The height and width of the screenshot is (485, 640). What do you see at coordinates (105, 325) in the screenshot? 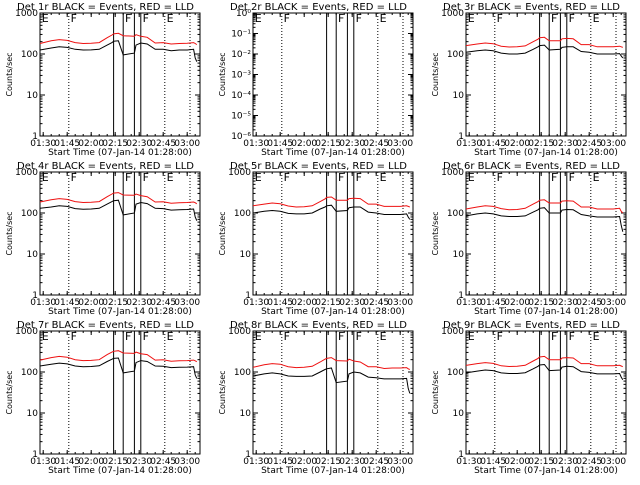
I see `panel-title: Det 7r BLACK = Events, RED = LLD` at bounding box center [105, 325].